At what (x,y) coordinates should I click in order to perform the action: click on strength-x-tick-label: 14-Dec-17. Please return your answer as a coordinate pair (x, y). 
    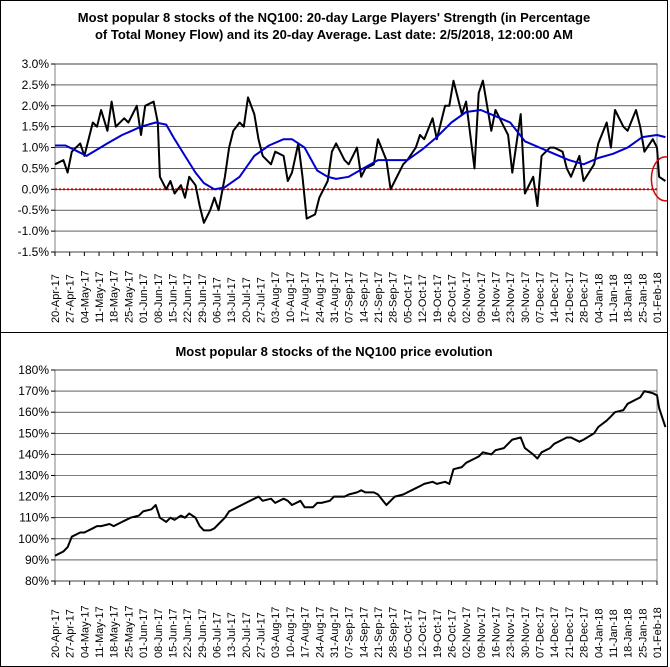
    Looking at the image, I should click on (555, 297).